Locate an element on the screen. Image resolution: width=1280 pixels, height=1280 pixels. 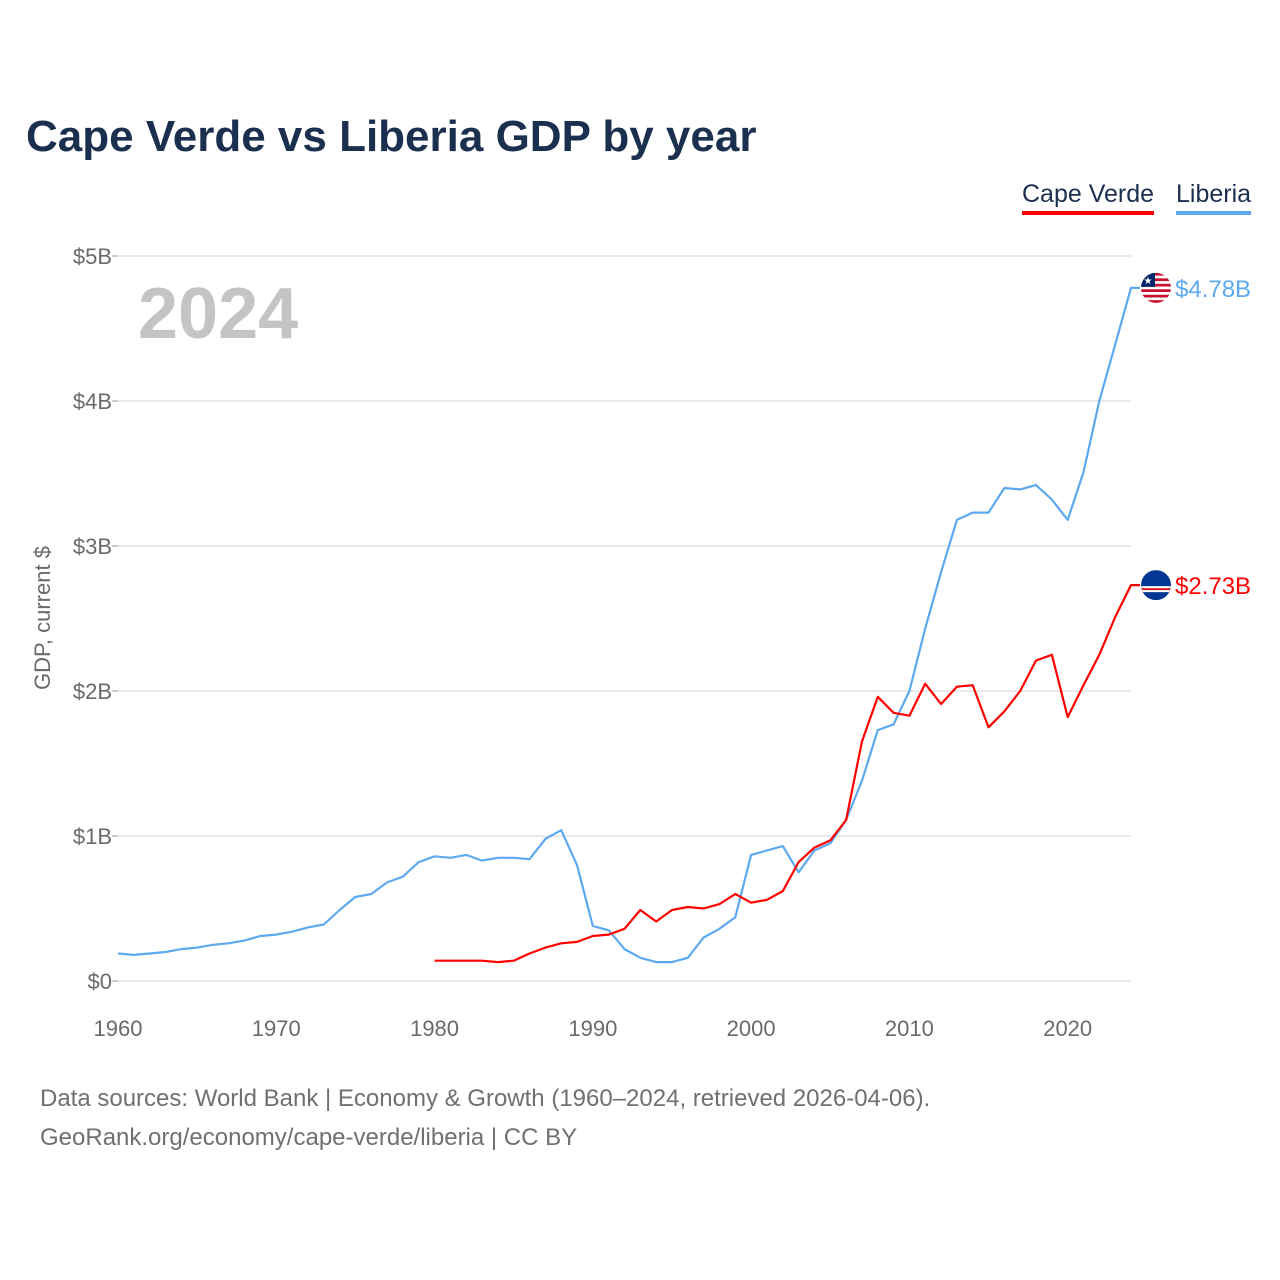
y-tick-label: $1B is located at coordinates (92, 836).